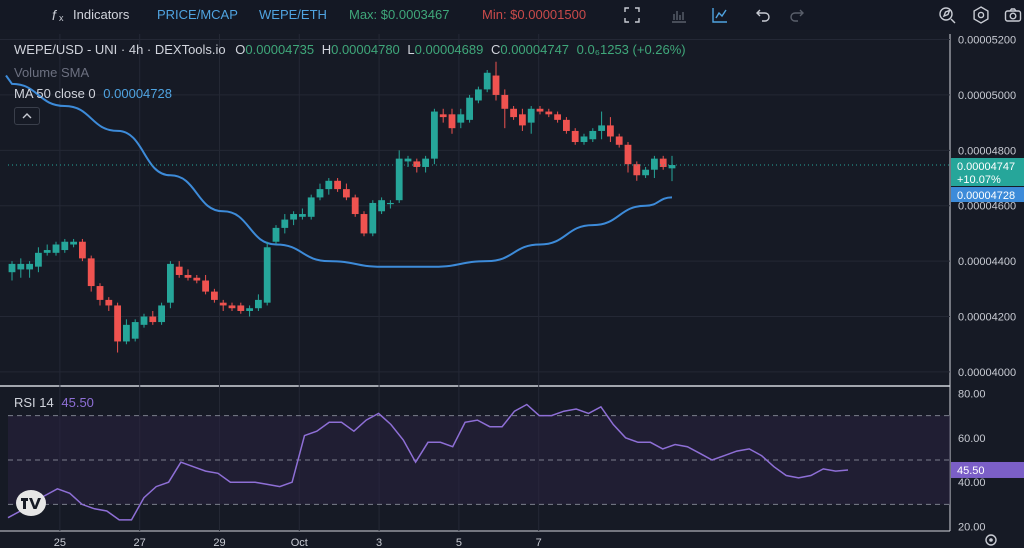  Describe the element at coordinates (137, 93) in the screenshot. I see `ma-value: 0.00004728` at that location.